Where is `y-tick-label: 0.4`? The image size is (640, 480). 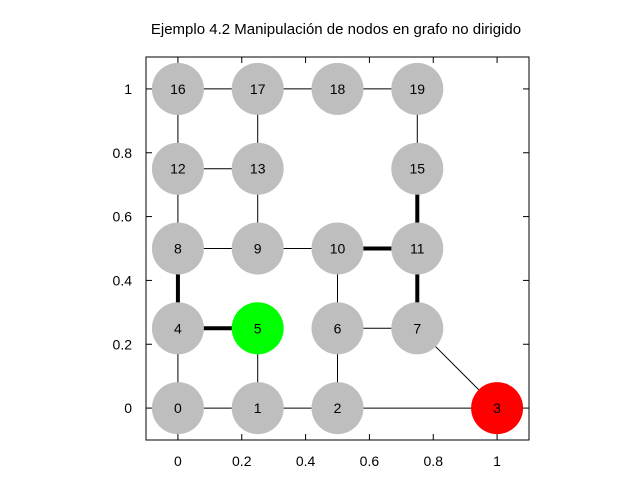 y-tick-label: 0.4 is located at coordinates (123, 280).